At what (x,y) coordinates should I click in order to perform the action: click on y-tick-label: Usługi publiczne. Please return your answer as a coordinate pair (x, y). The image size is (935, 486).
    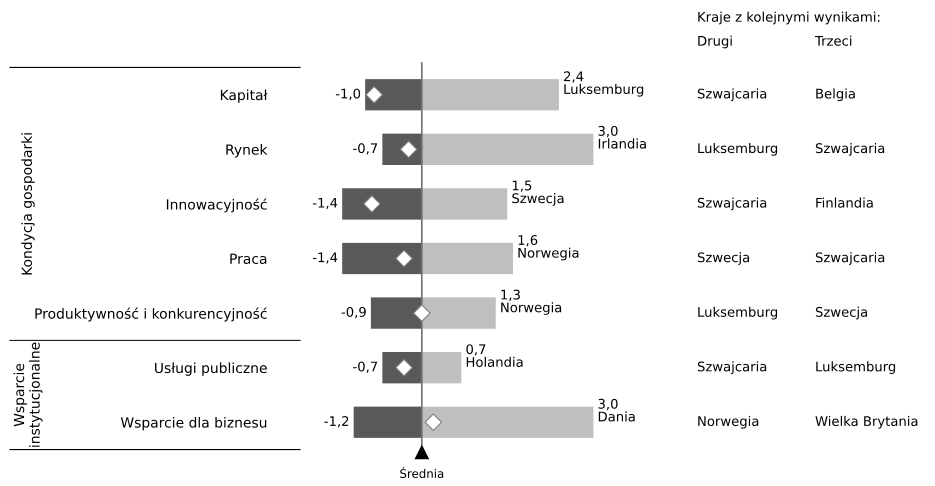
    Looking at the image, I should click on (211, 369).